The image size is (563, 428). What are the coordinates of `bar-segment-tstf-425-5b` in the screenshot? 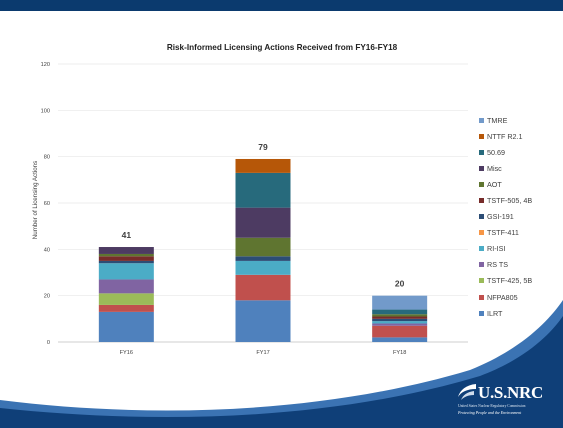 It's located at (126, 299).